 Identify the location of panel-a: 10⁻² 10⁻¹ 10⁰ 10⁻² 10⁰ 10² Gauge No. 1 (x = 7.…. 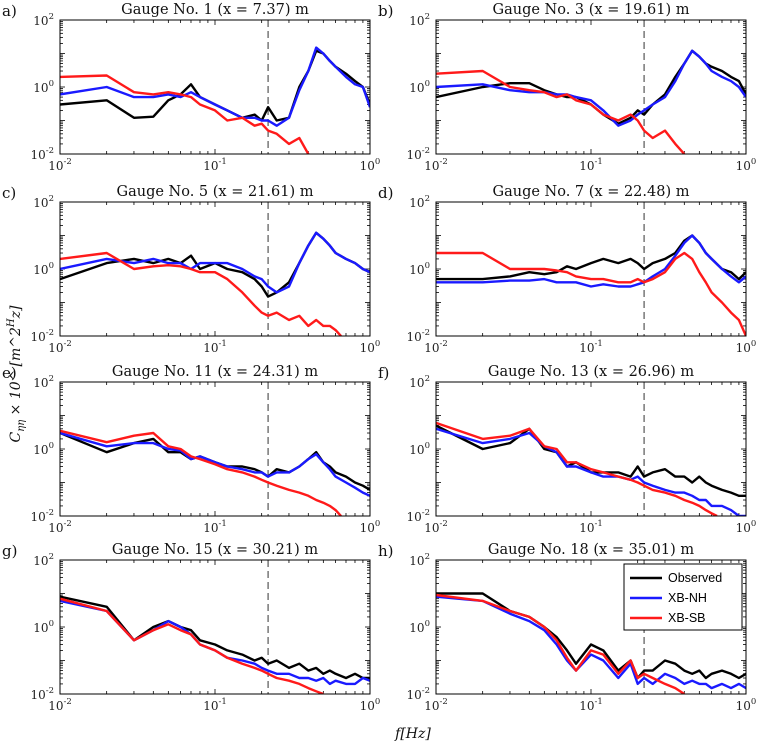
(191, 87).